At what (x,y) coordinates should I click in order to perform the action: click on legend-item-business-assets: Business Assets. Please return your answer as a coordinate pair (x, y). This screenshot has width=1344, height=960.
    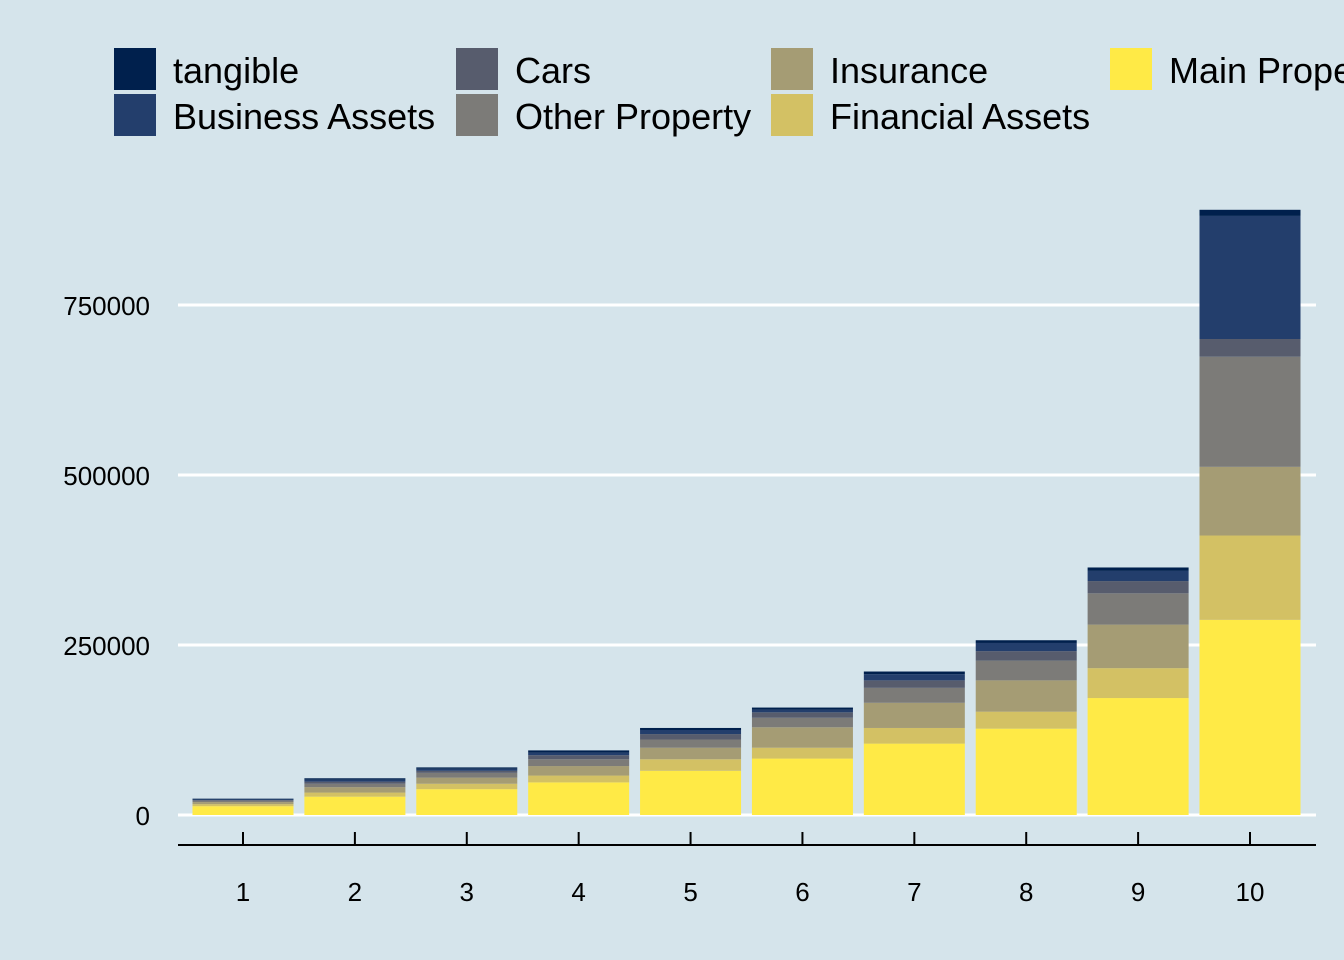
    Looking at the image, I should click on (274, 115).